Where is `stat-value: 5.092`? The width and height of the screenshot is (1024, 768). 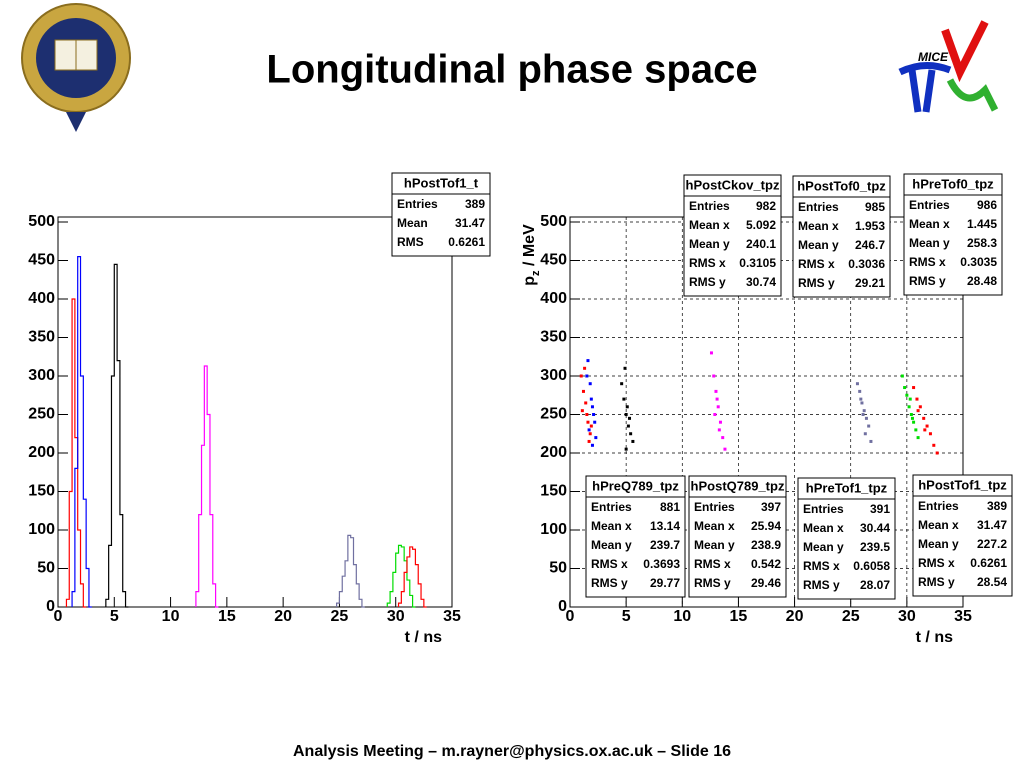 stat-value: 5.092 is located at coordinates (761, 225).